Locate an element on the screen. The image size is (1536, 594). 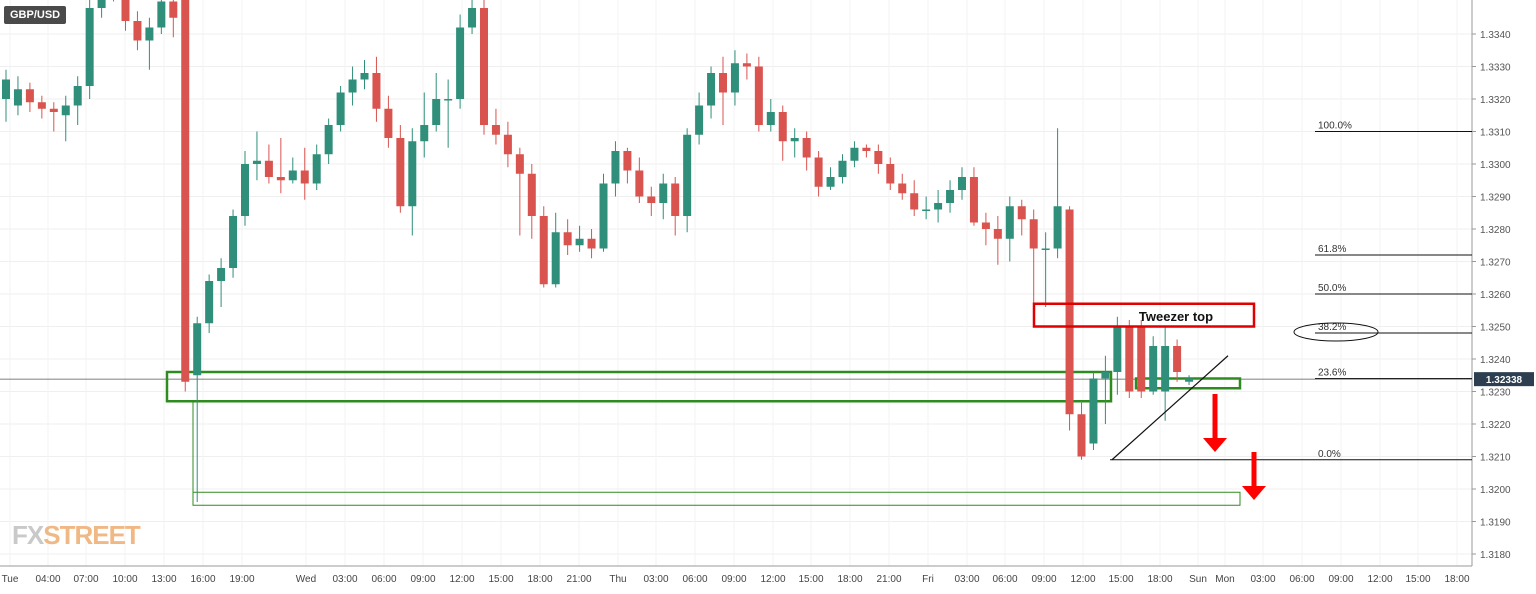
fib-382-highlight-ellipse is located at coordinates (1336, 332).